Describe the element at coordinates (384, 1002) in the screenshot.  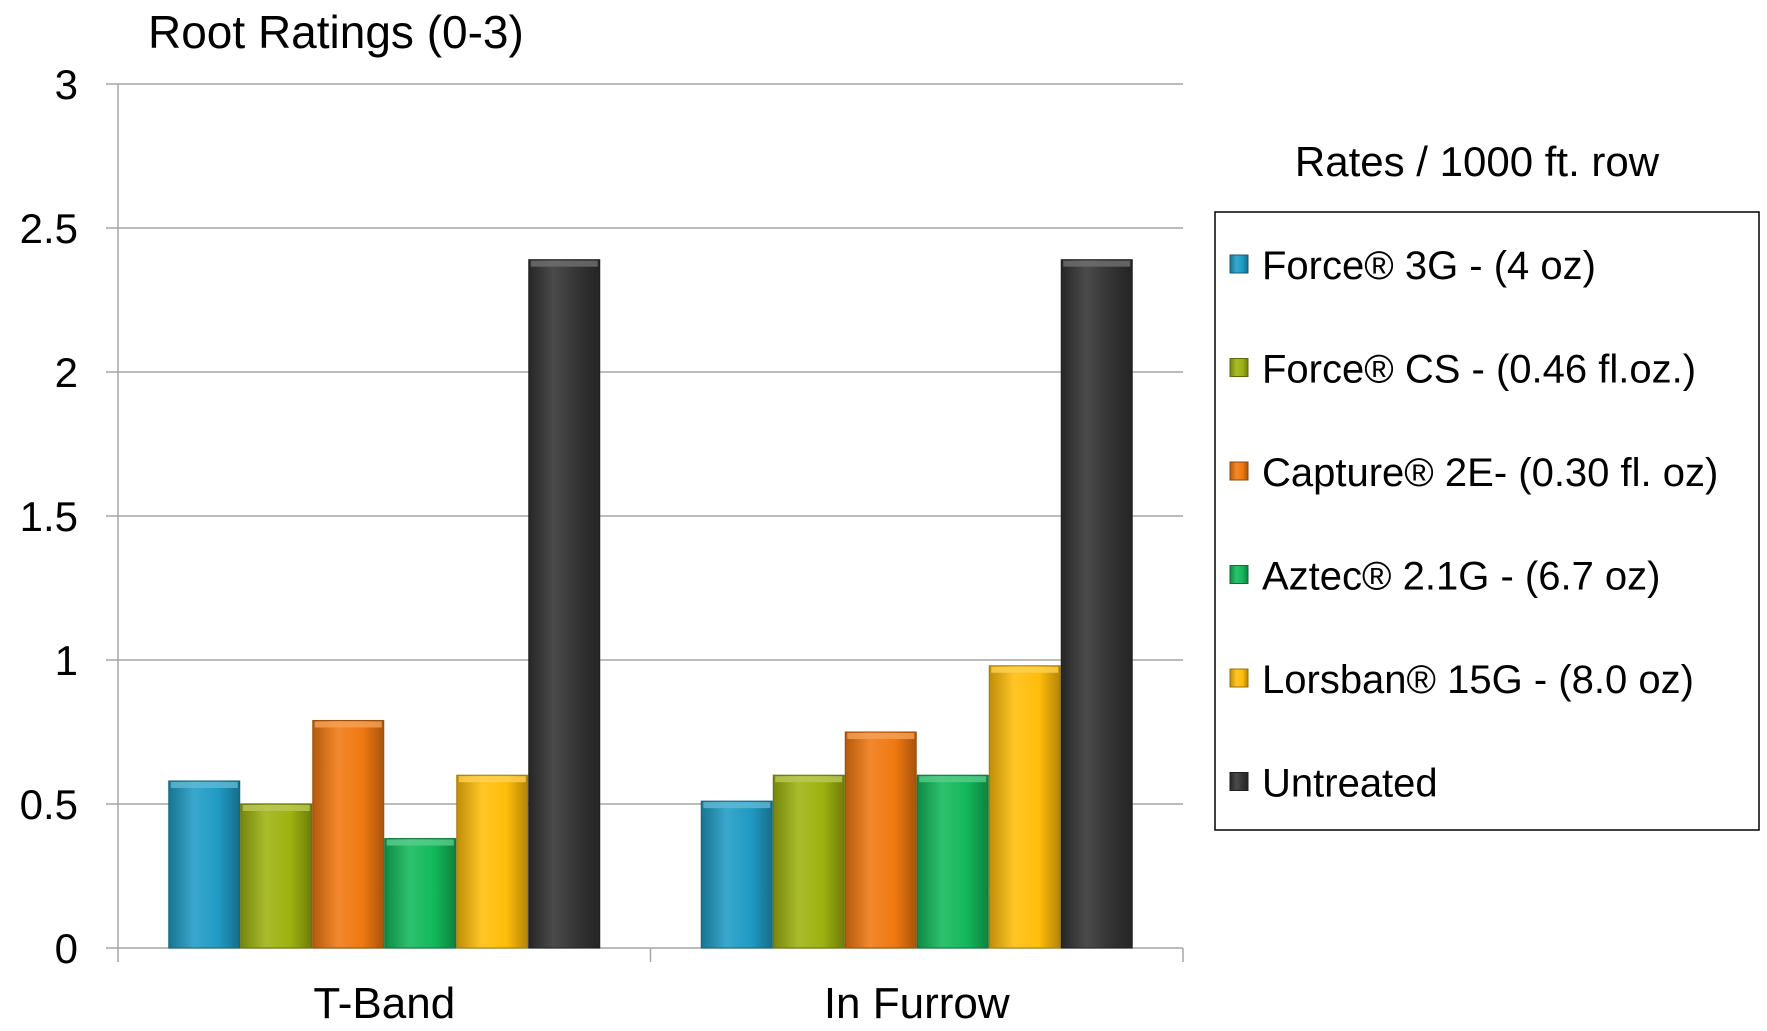
I see `x-tick-label: T-Band` at that location.